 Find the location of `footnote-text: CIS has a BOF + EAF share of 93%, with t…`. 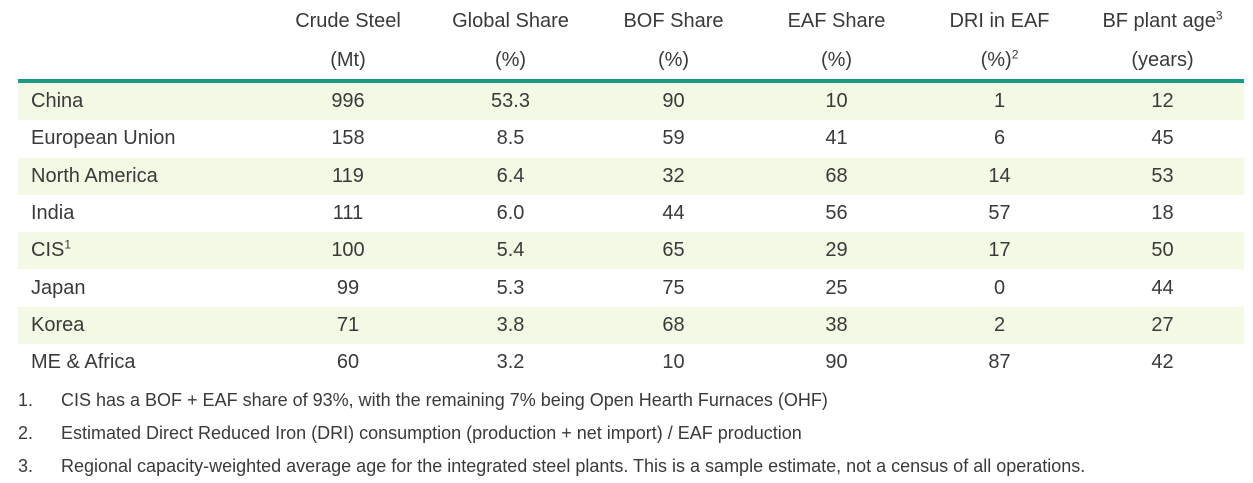

footnote-text: CIS has a BOF + EAF share of 93%, with t… is located at coordinates (444, 400).